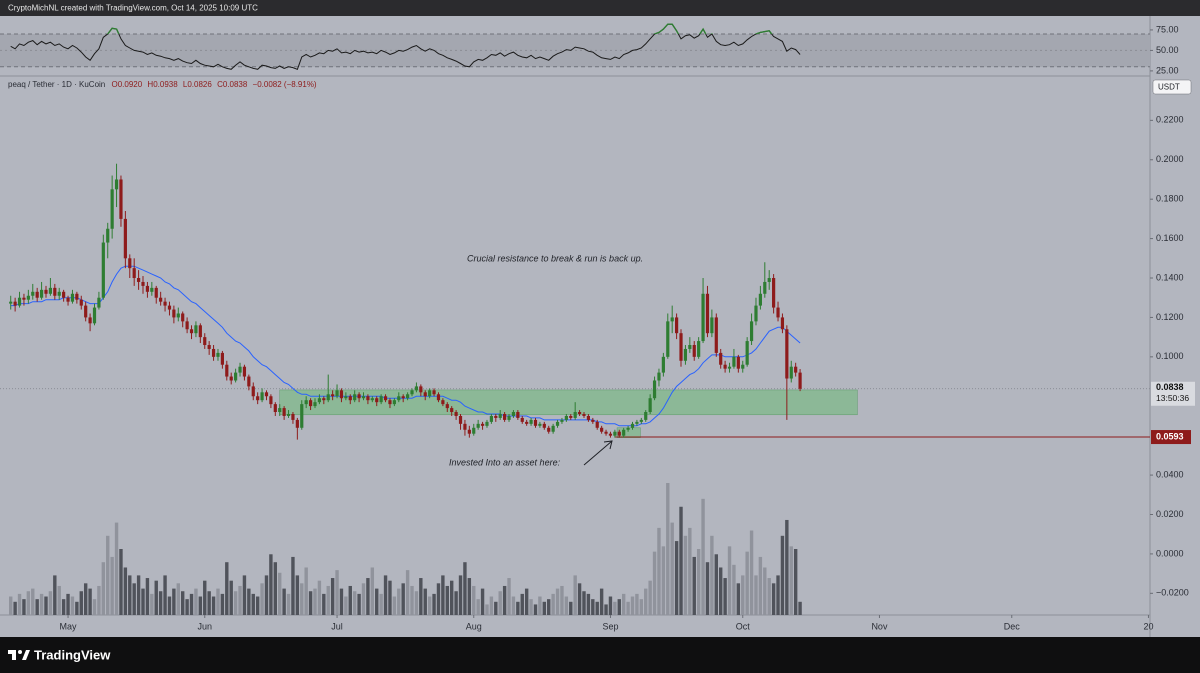 This screenshot has width=1200, height=673. I want to click on currency-badge, so click(1172, 87).